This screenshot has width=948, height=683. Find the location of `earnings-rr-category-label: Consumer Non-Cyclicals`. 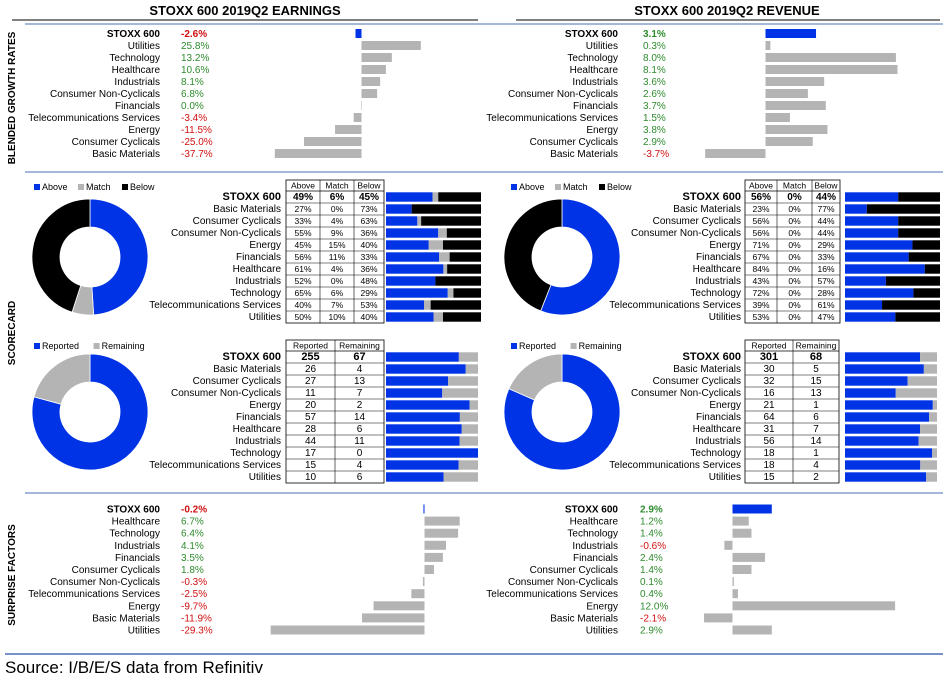

earnings-rr-category-label: Consumer Non-Cyclicals is located at coordinates (226, 393).